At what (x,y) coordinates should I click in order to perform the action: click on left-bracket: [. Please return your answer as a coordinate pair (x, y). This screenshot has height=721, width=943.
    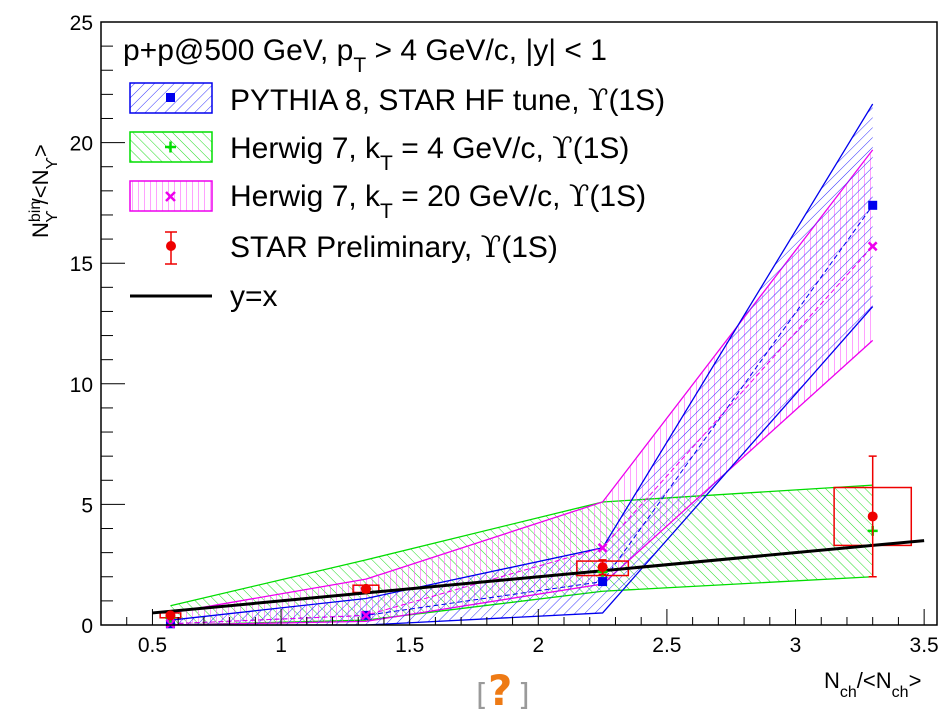
    Looking at the image, I should click on (482, 695).